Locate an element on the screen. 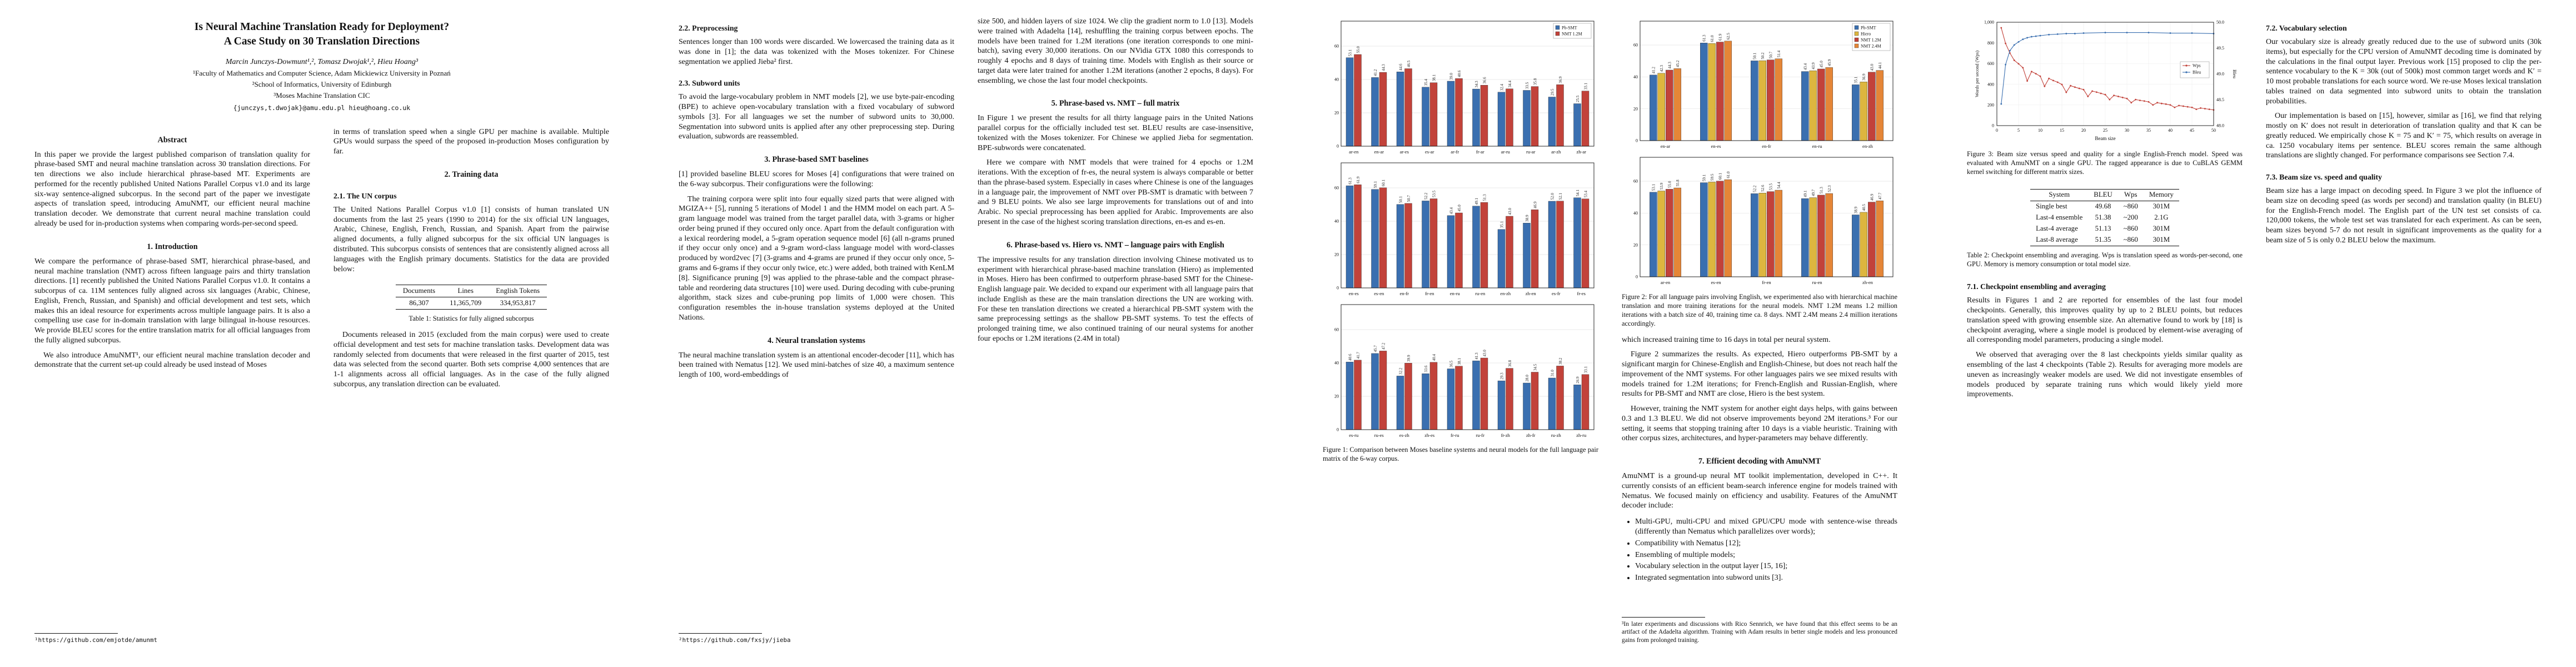 Image resolution: width=2576 pixels, height=667 pixels. svg-text: 33.6 is located at coordinates (1426, 368).